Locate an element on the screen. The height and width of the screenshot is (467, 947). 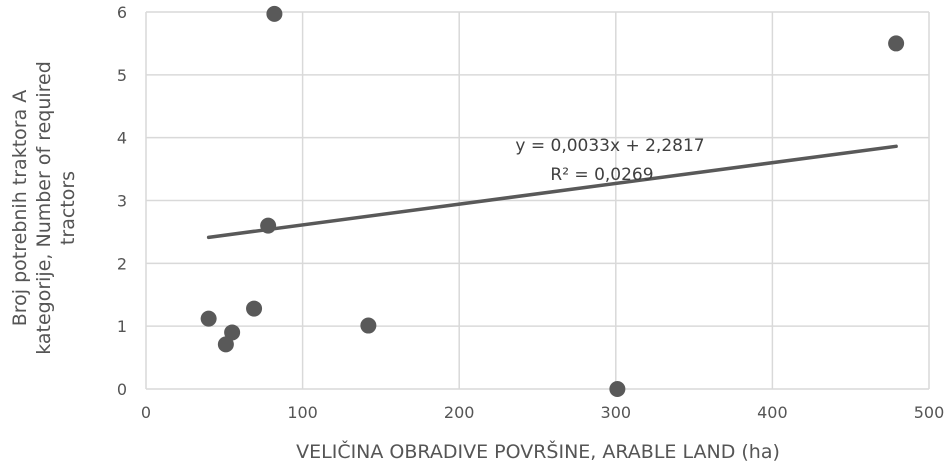
y-axis-ticks: 0 1 2 3 4 5 6 is located at coordinates (122, 201).